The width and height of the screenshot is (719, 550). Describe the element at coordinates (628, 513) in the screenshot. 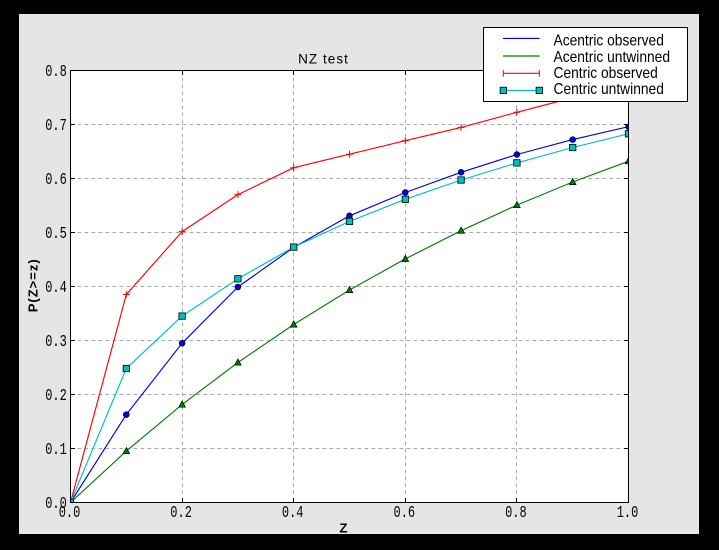

I see `svg-text: 1.0` at that location.